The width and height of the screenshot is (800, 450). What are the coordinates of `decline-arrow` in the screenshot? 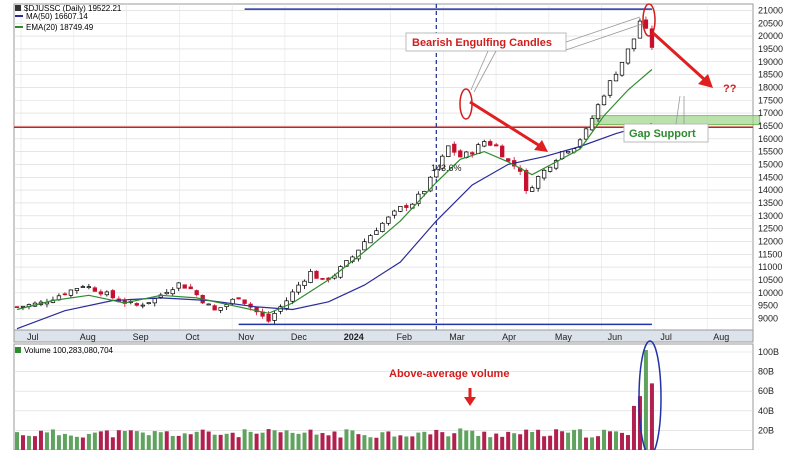 It's located at (505, 124).